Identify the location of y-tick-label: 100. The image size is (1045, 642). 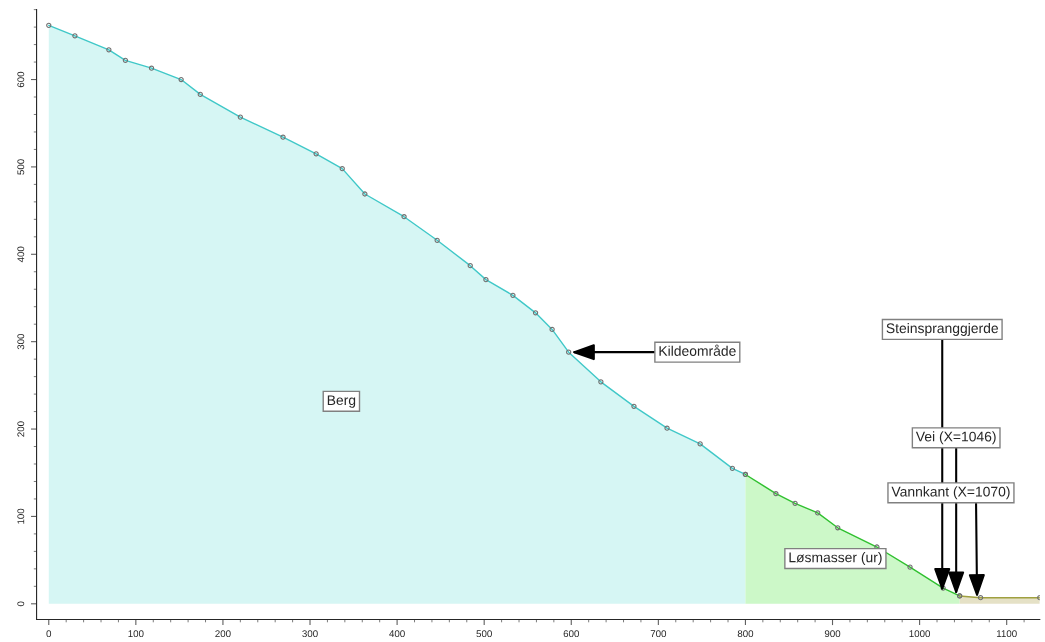
(21, 516).